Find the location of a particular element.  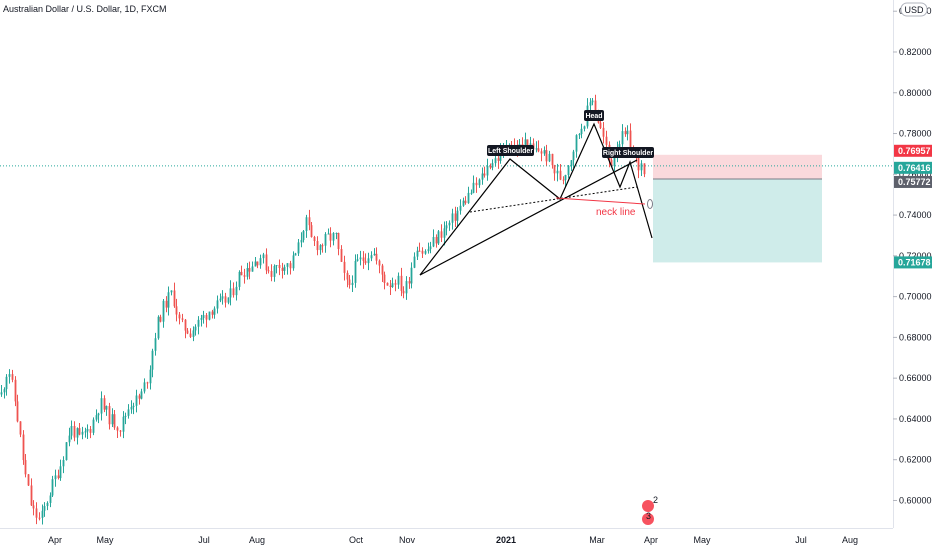

head-shoulders-pattern is located at coordinates (536, 199).